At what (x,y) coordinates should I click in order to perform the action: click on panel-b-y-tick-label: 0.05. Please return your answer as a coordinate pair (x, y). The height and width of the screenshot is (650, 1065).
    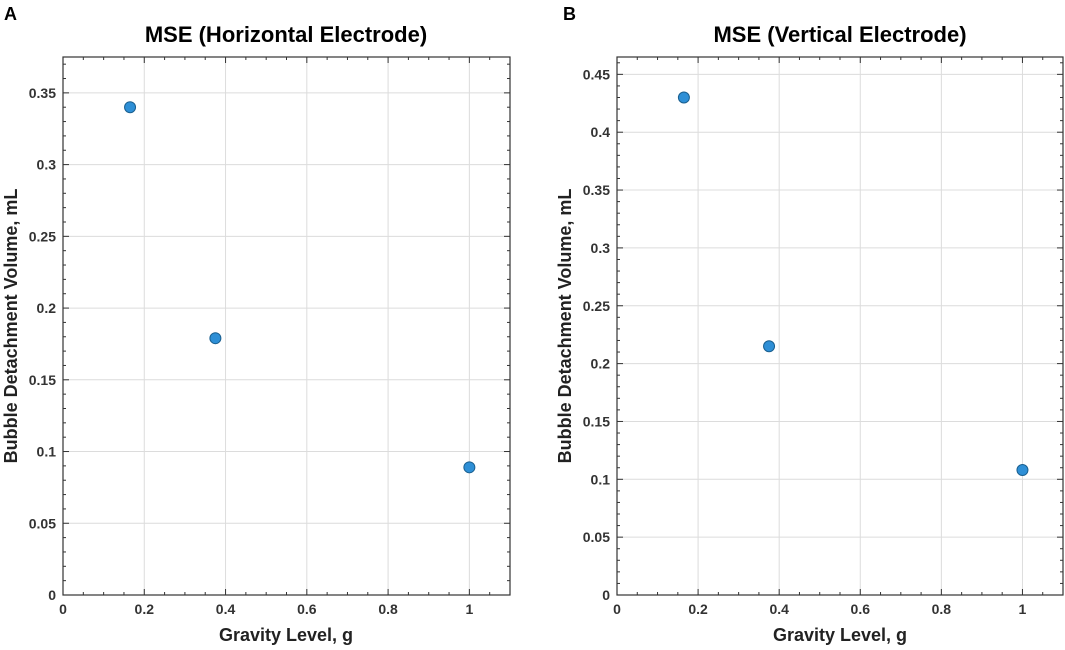
    Looking at the image, I should click on (596, 537).